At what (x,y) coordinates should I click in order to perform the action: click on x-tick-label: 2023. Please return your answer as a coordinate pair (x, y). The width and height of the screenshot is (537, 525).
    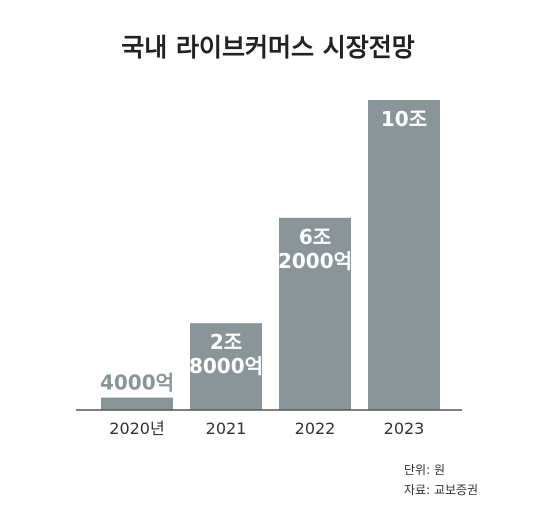
    Looking at the image, I should click on (404, 428).